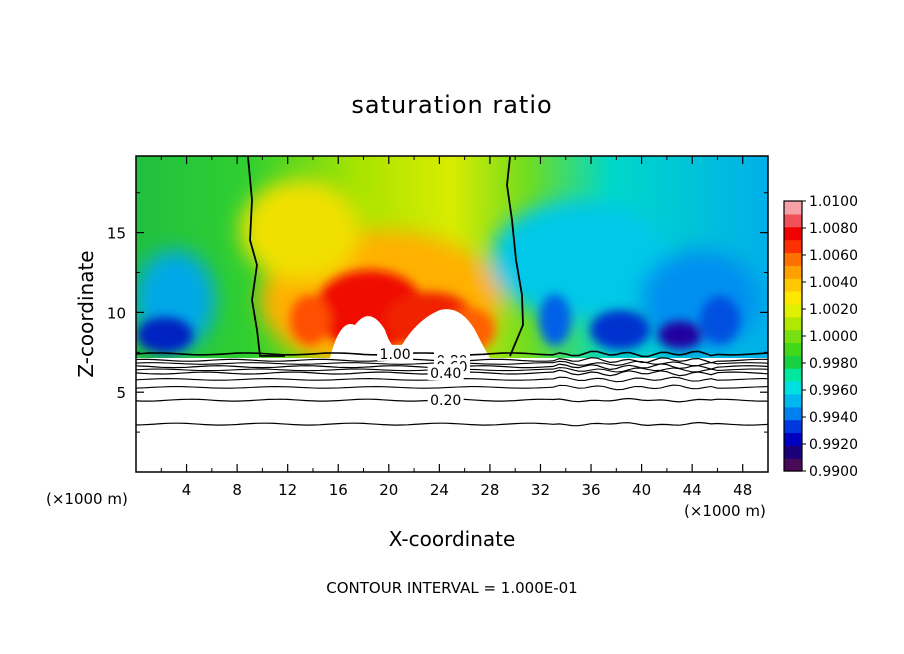  What do you see at coordinates (439, 490) in the screenshot?
I see `x-tick-label: 24` at bounding box center [439, 490].